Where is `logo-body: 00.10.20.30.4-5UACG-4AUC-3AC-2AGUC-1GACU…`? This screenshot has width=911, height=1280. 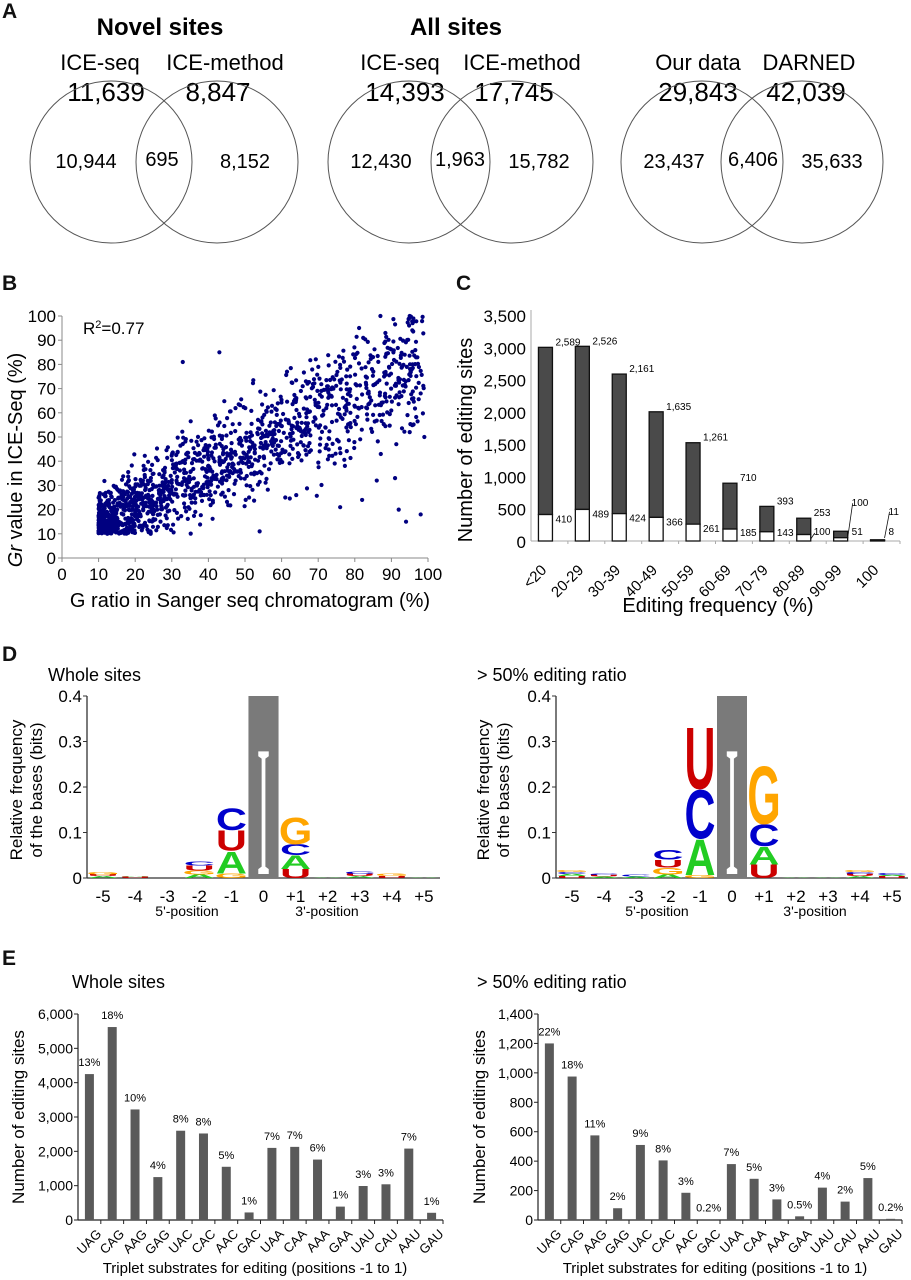 logo-body: 00.10.20.30.4-5UACG-4AUC-3AC-2AGUC-1GACU… is located at coordinates (717, 801).